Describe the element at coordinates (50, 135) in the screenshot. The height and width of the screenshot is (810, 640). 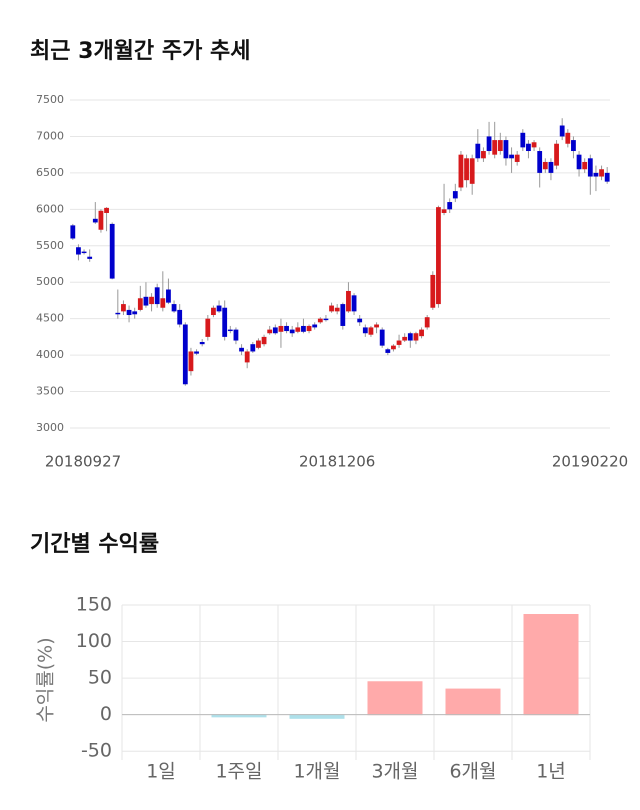
I see `y-tick-label: 7000` at that location.